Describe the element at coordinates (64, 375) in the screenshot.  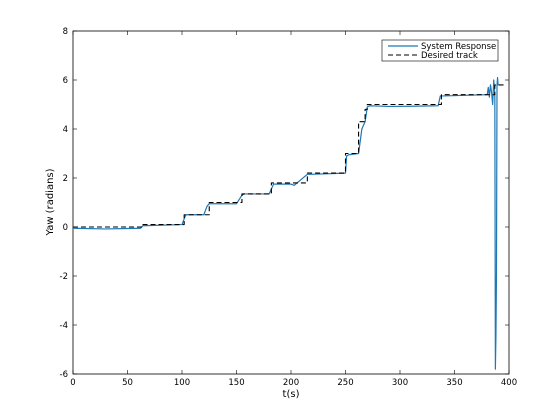
I see `y-tick-label: -6` at that location.